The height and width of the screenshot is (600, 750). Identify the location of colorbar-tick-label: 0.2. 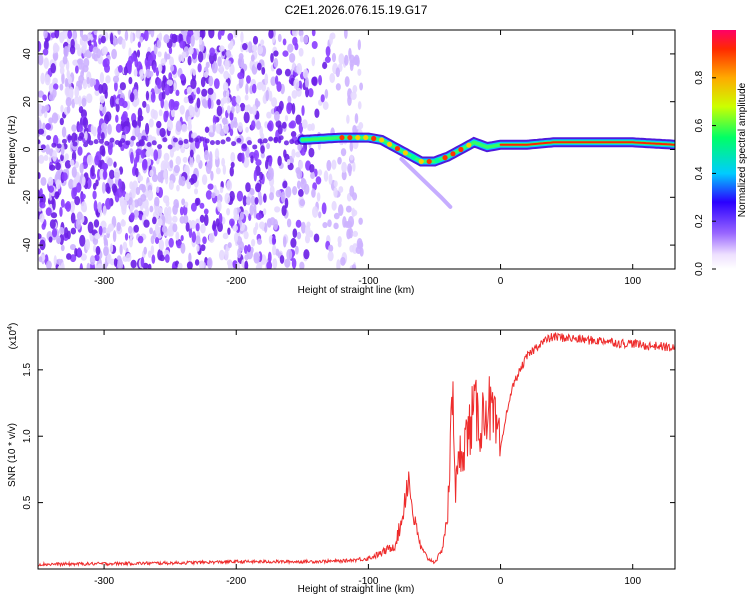
(699, 221).